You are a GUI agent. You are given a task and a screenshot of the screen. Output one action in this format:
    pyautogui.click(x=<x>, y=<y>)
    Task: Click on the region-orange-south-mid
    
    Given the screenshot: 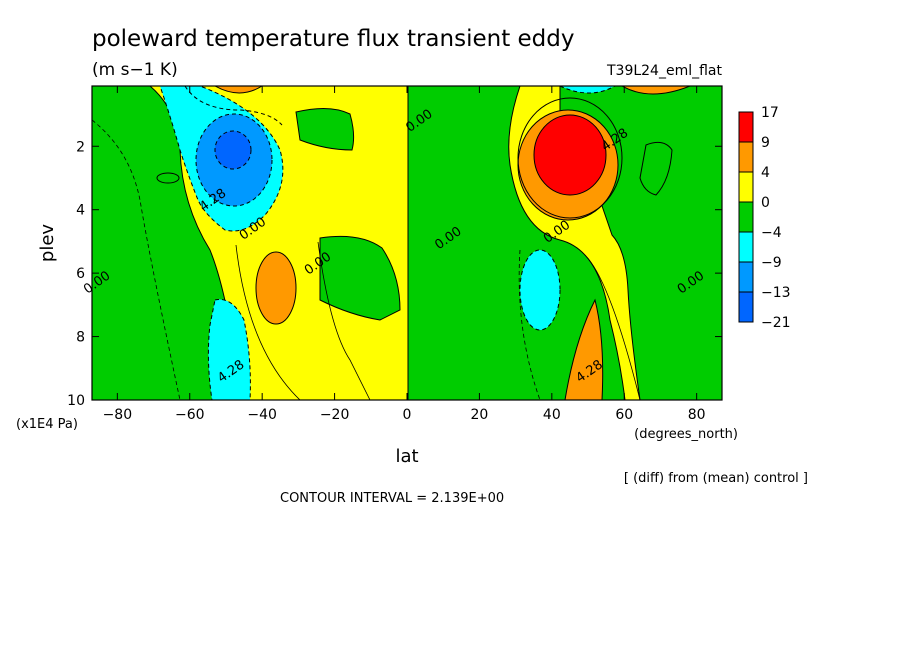 What is the action you would take?
    pyautogui.click(x=276, y=288)
    